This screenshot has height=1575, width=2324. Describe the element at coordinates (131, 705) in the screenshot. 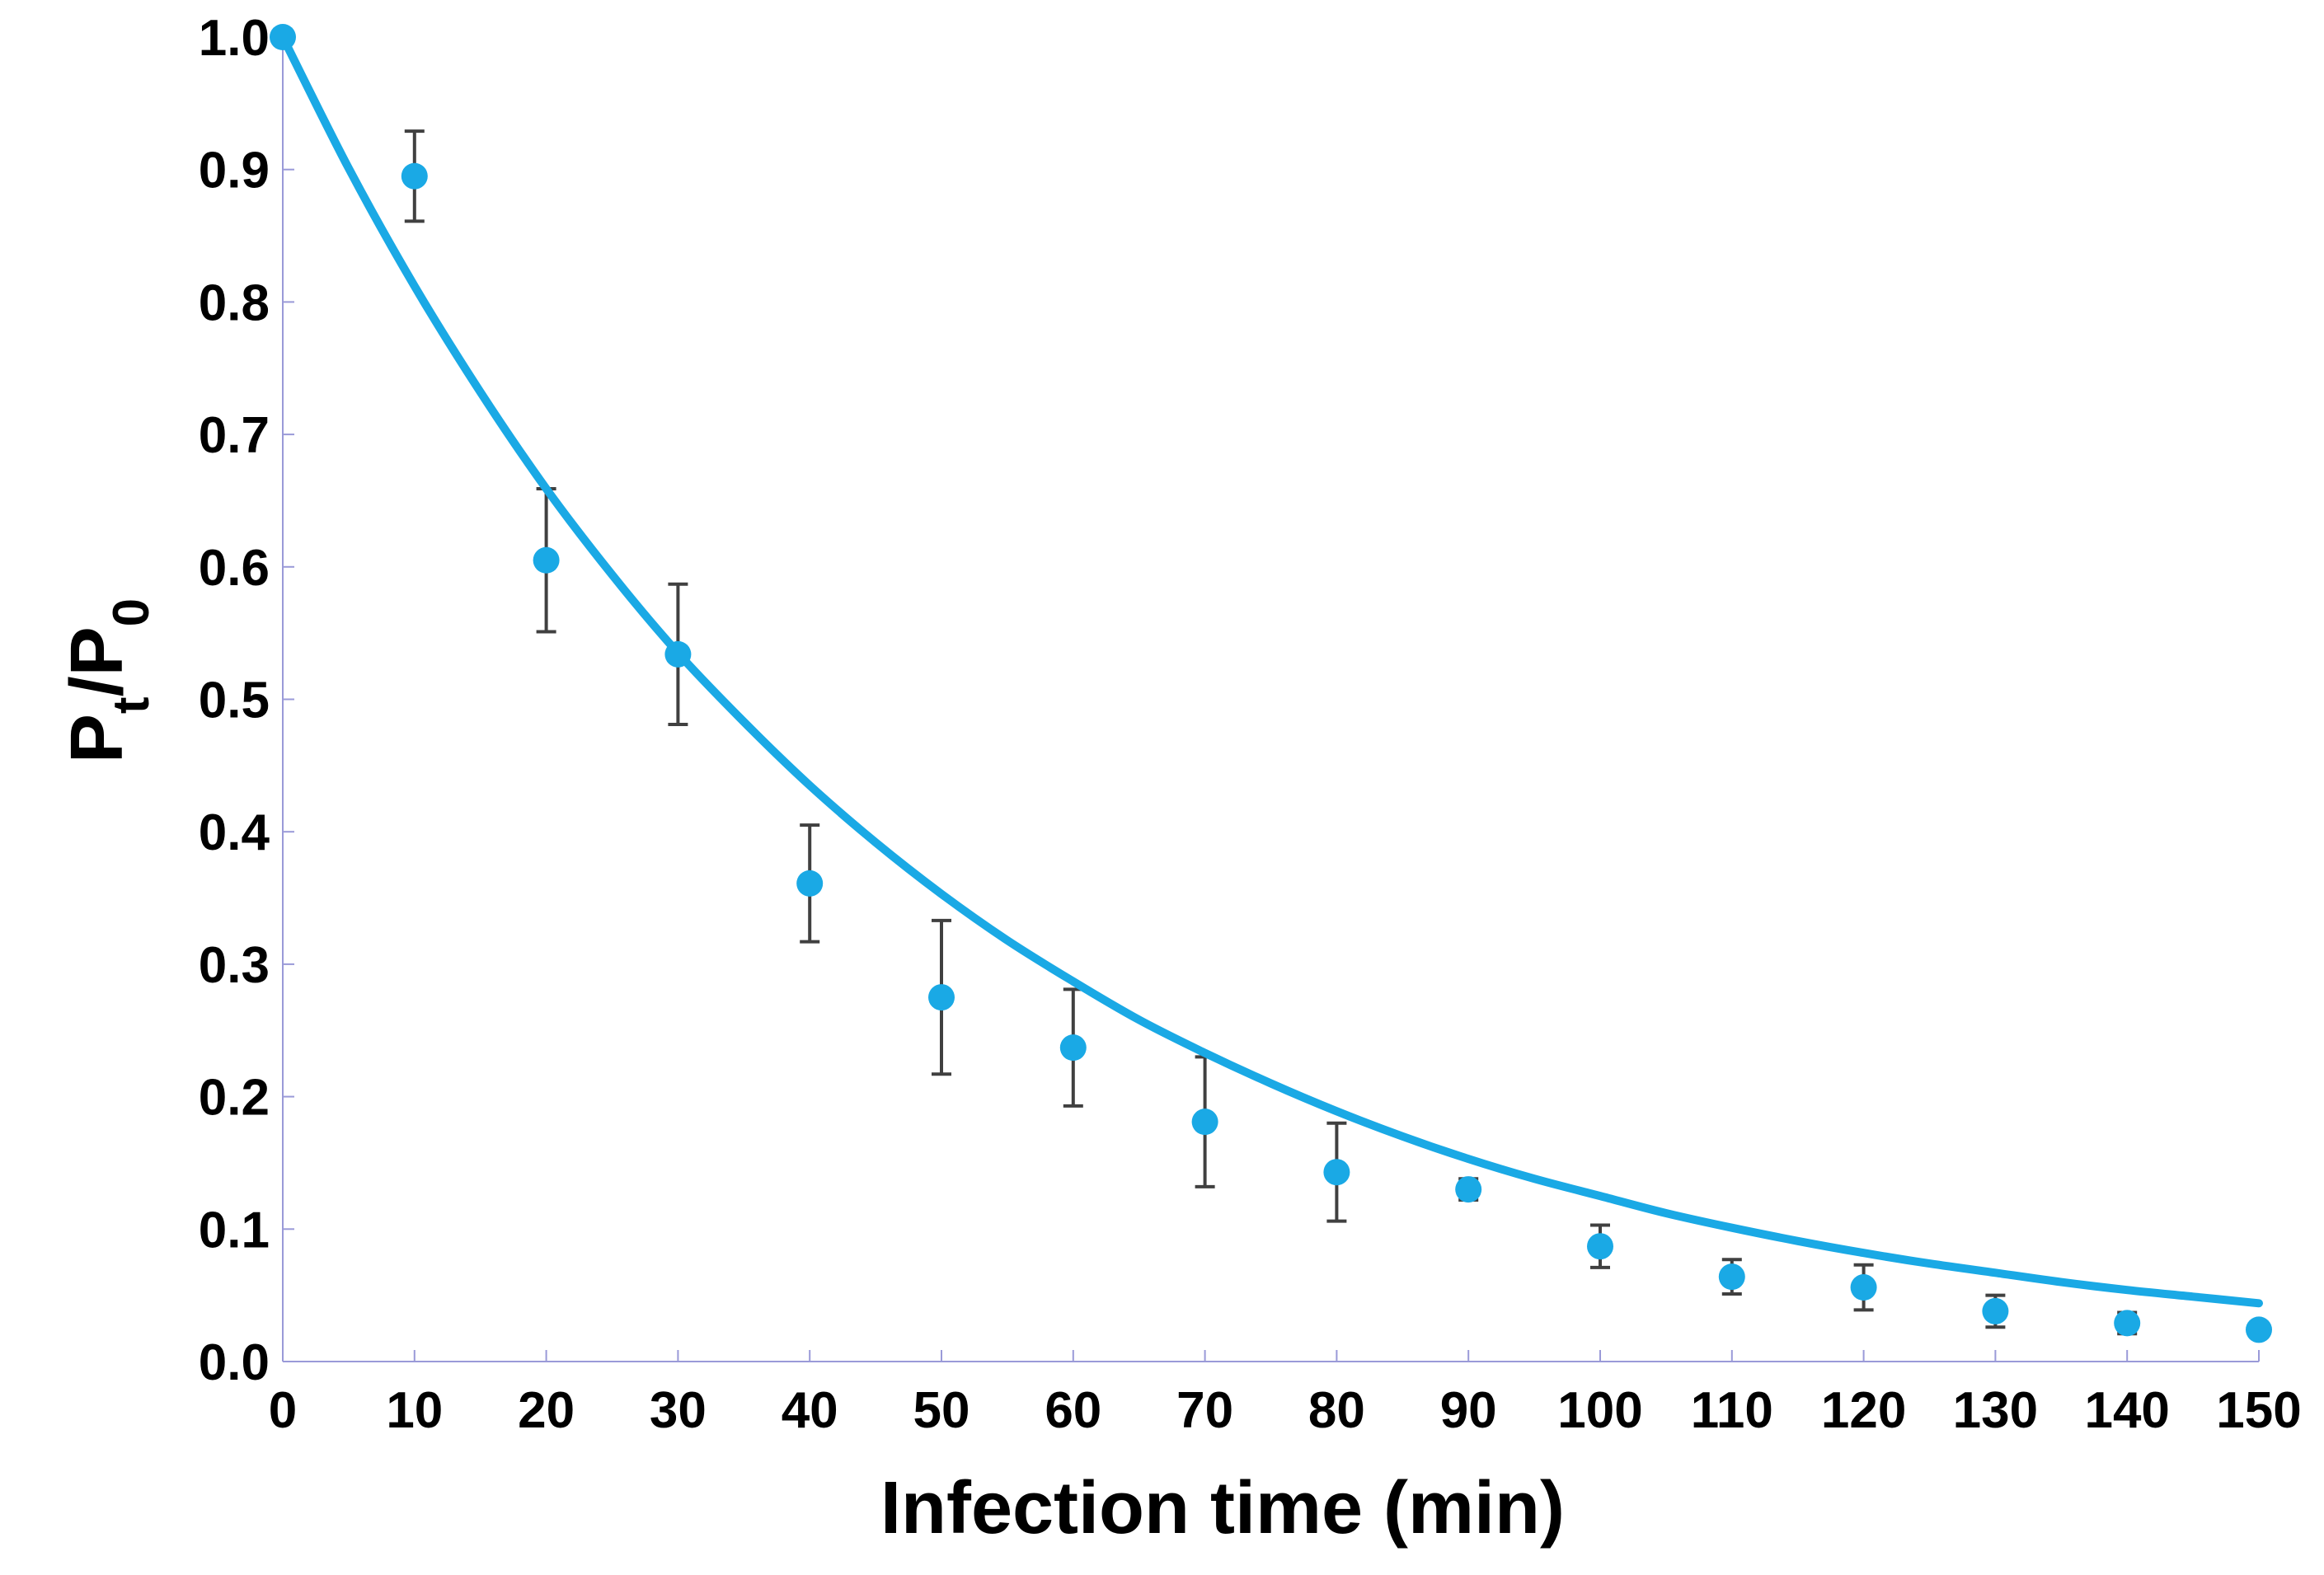

I see `y-axis-title-sub: t` at that location.